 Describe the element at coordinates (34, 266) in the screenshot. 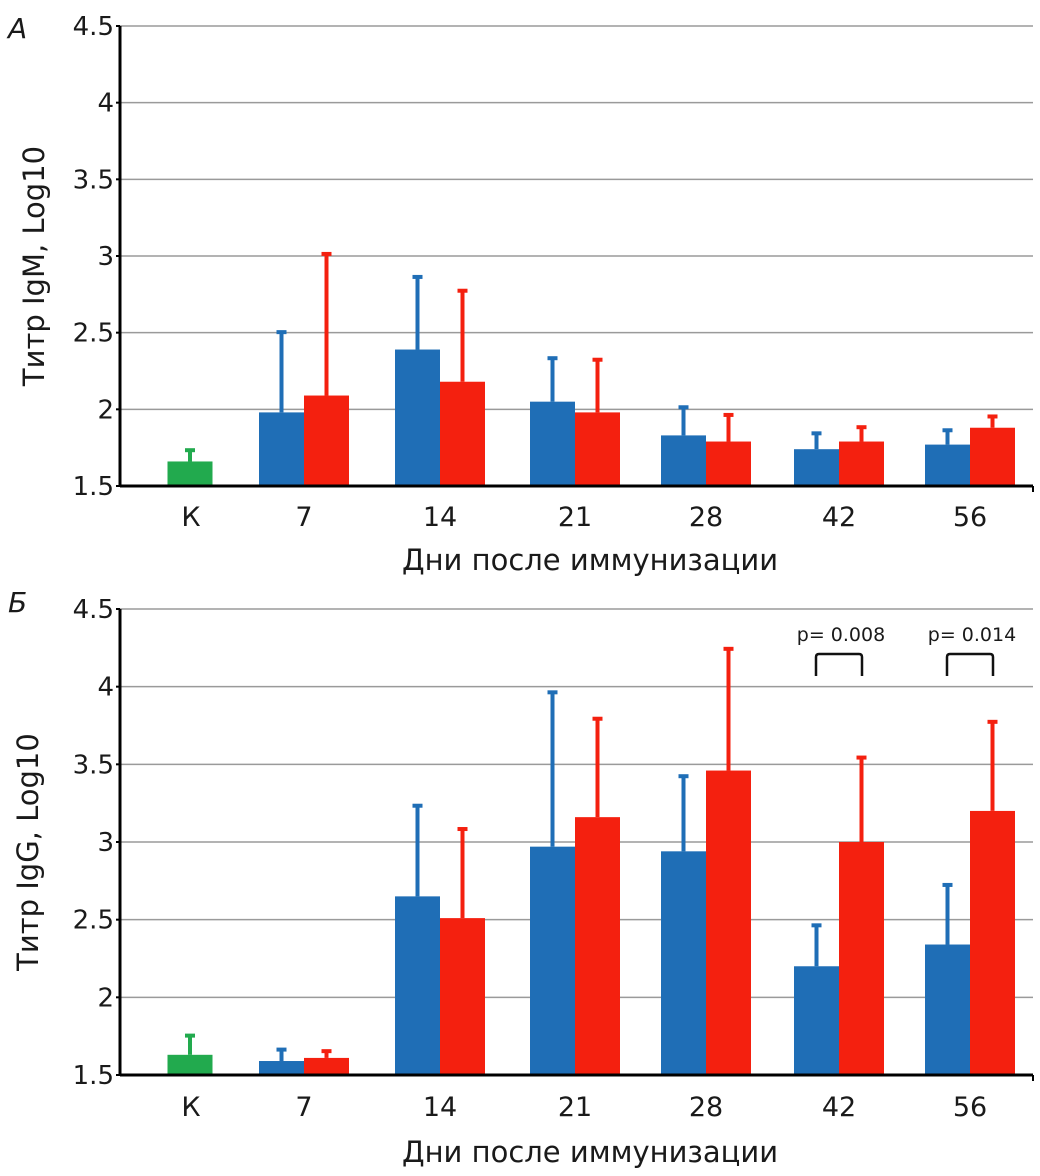

I see `y-axis-label: Титр IgM, Log10` at that location.